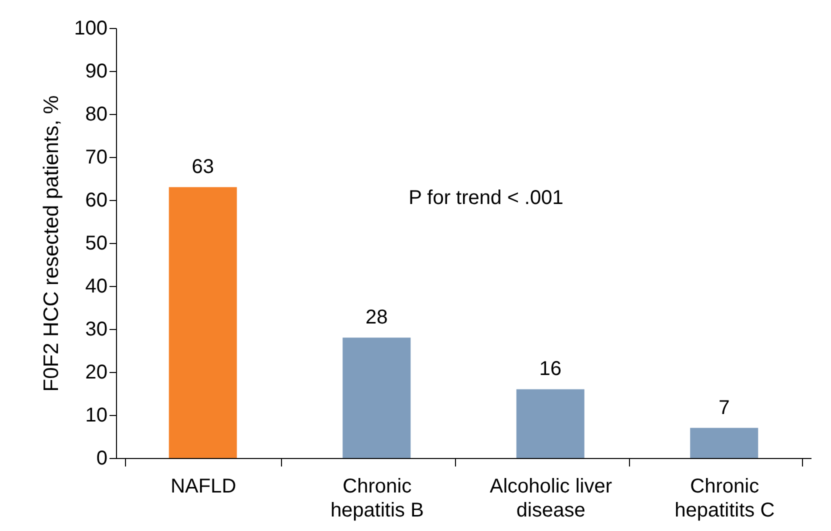  I want to click on data-label: 28, so click(377, 317).